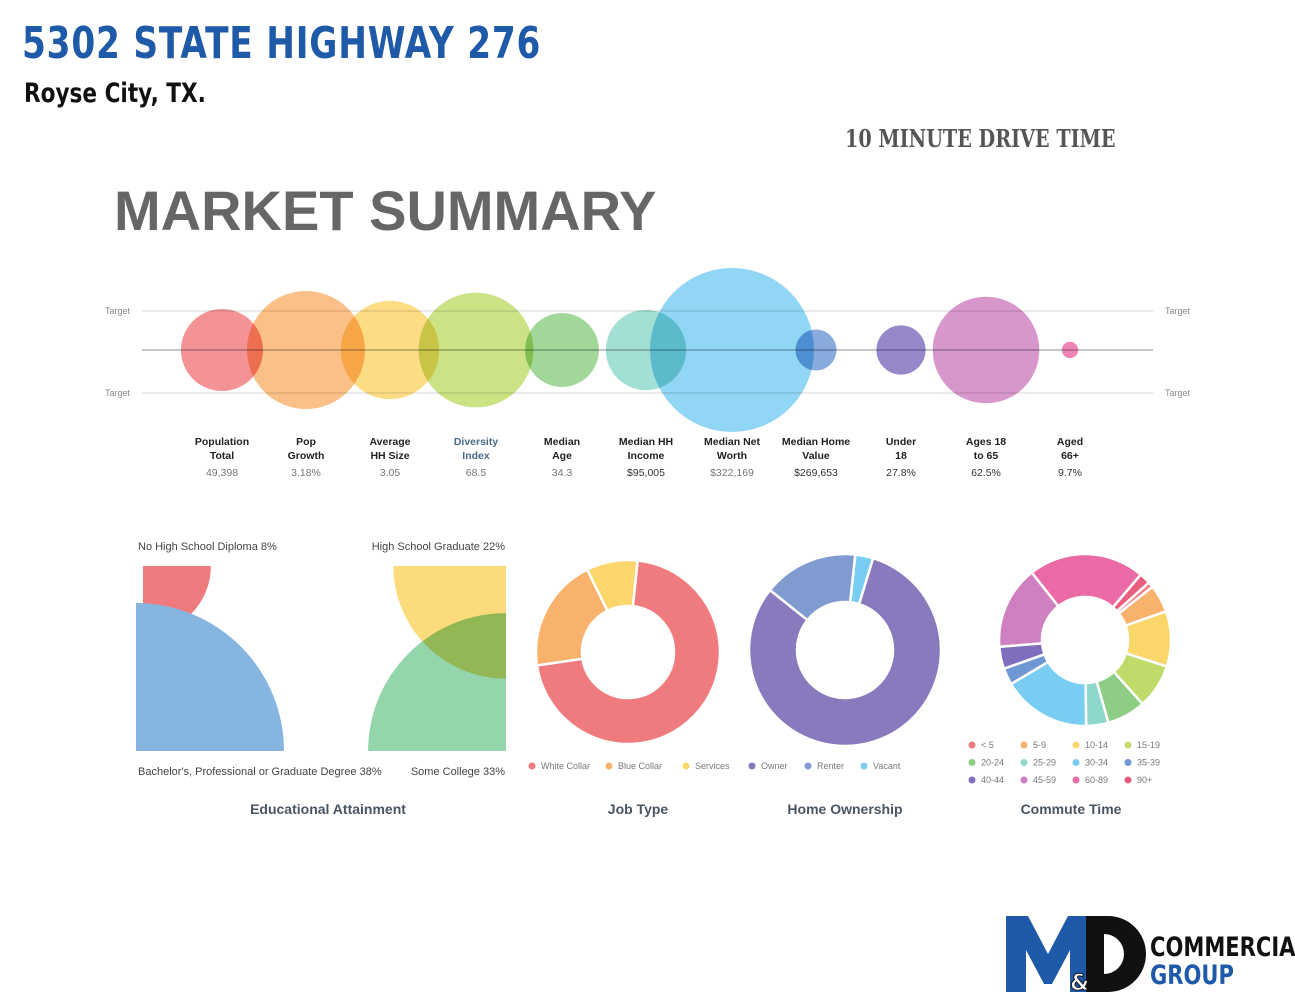 Image resolution: width=1295 pixels, height=1000 pixels. Describe the element at coordinates (1222, 947) in the screenshot. I see `logo-line-commercial: COMMERCIAL` at that location.